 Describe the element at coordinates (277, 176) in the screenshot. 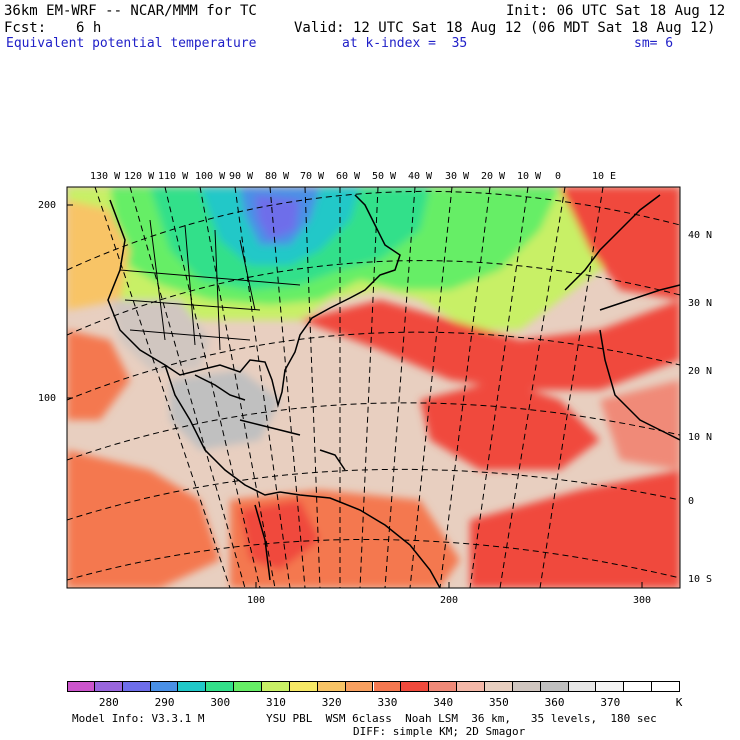

I see `longitude-label: 80 W` at that location.